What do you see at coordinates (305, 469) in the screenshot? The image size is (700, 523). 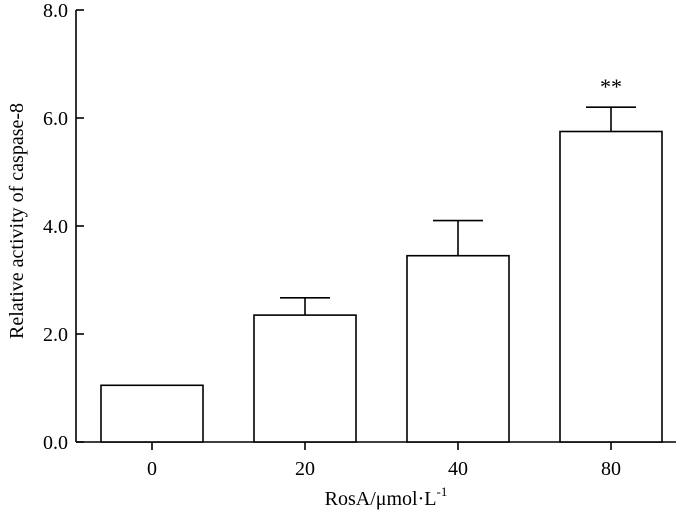 I see `x-tick-label: 20` at bounding box center [305, 469].